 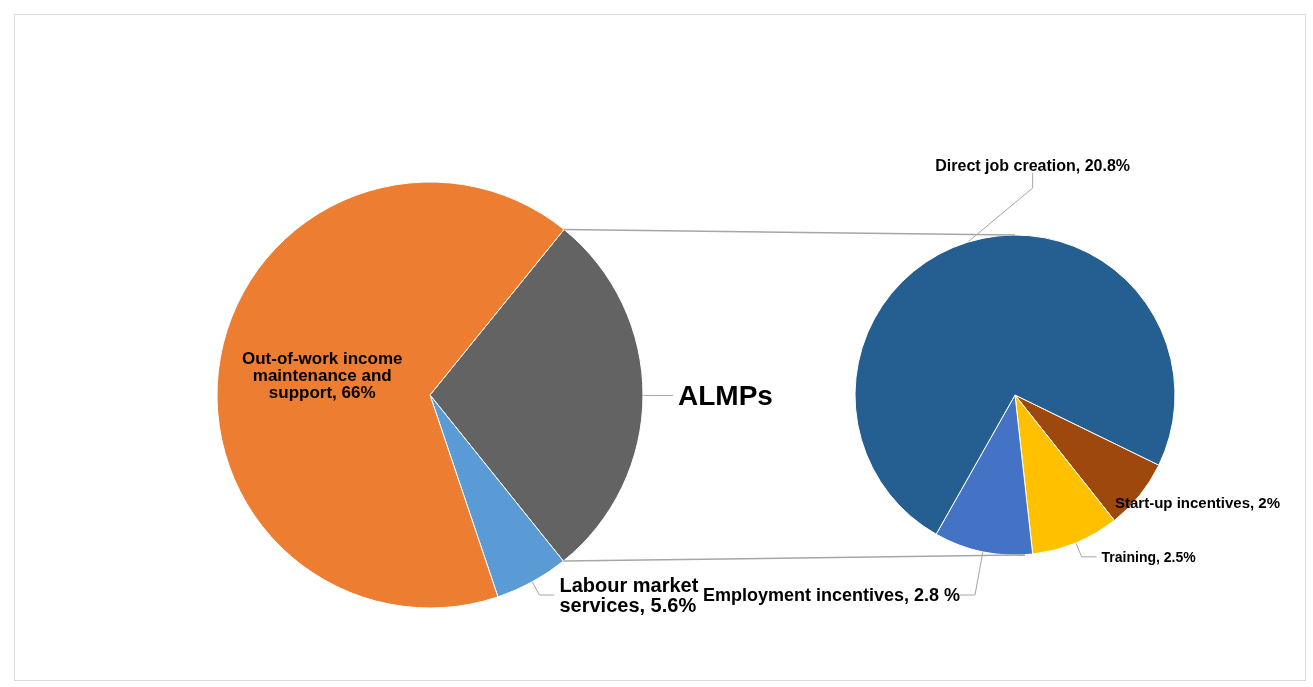 What do you see at coordinates (1032, 165) in the screenshot?
I see `slice-label: Direct job creation, 20.8%` at bounding box center [1032, 165].